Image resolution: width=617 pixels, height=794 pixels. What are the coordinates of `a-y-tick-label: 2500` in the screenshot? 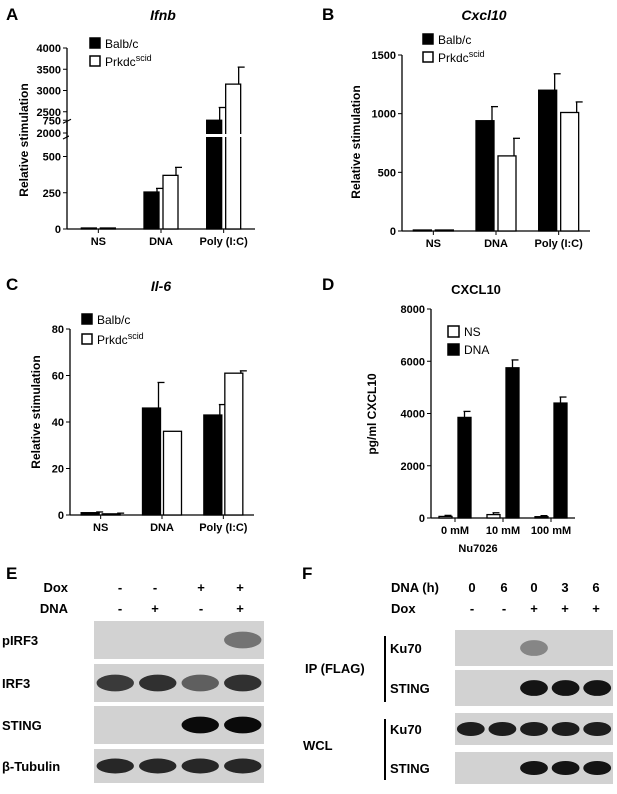 It's located at (49, 113).